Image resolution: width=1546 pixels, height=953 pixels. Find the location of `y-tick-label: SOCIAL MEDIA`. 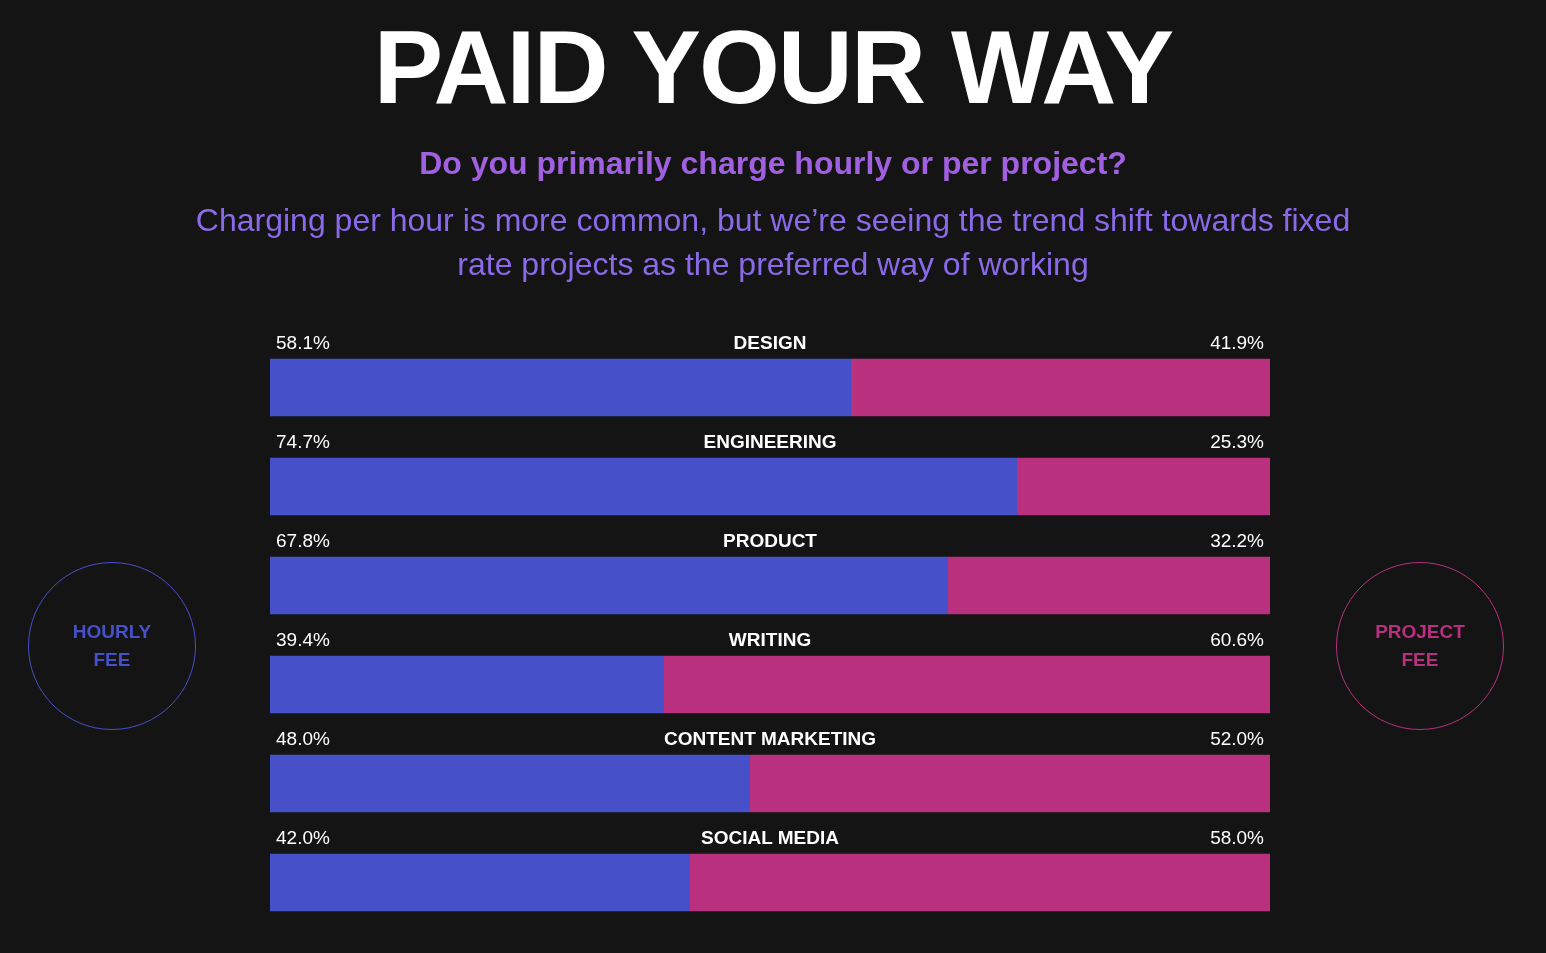

y-tick-label: SOCIAL MEDIA is located at coordinates (770, 837).